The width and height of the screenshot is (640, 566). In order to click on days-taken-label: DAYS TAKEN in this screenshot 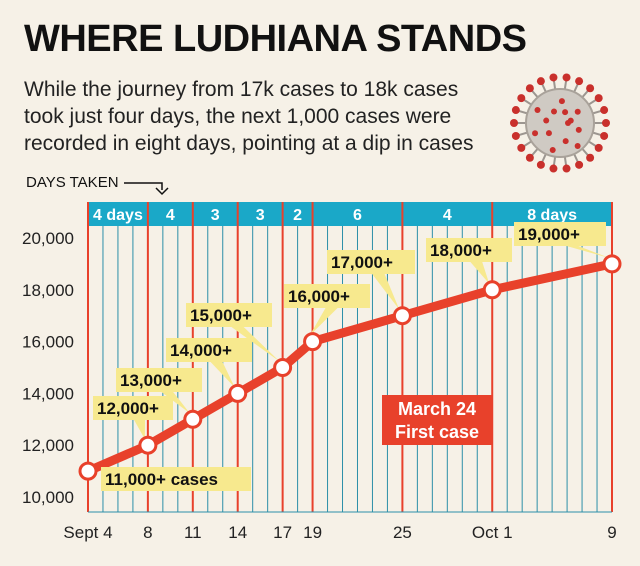, I will do `click(72, 182)`.